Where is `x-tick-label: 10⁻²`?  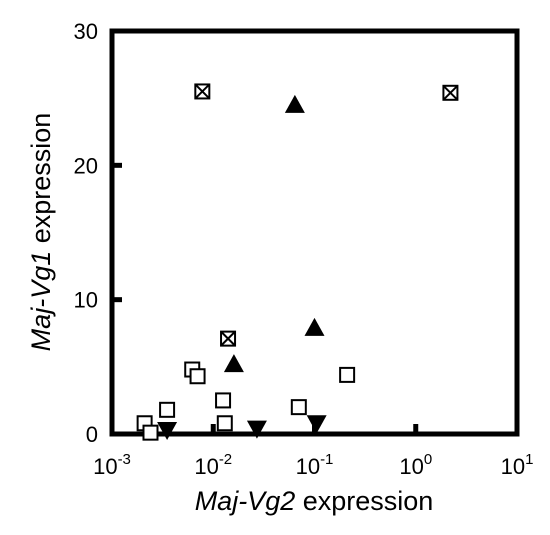 x-tick-label: 10⁻² is located at coordinates (213, 465).